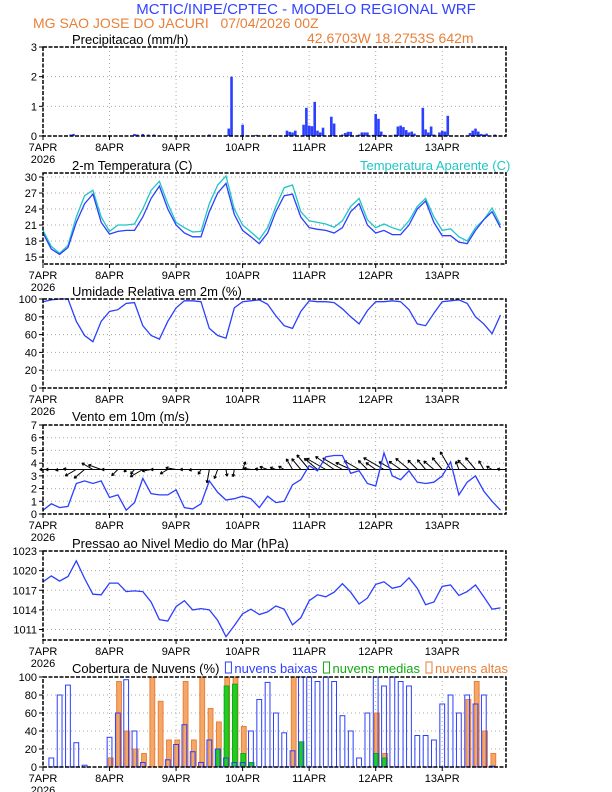  What do you see at coordinates (34, 107) in the screenshot?
I see `y-tick-label: 1` at bounding box center [34, 107].